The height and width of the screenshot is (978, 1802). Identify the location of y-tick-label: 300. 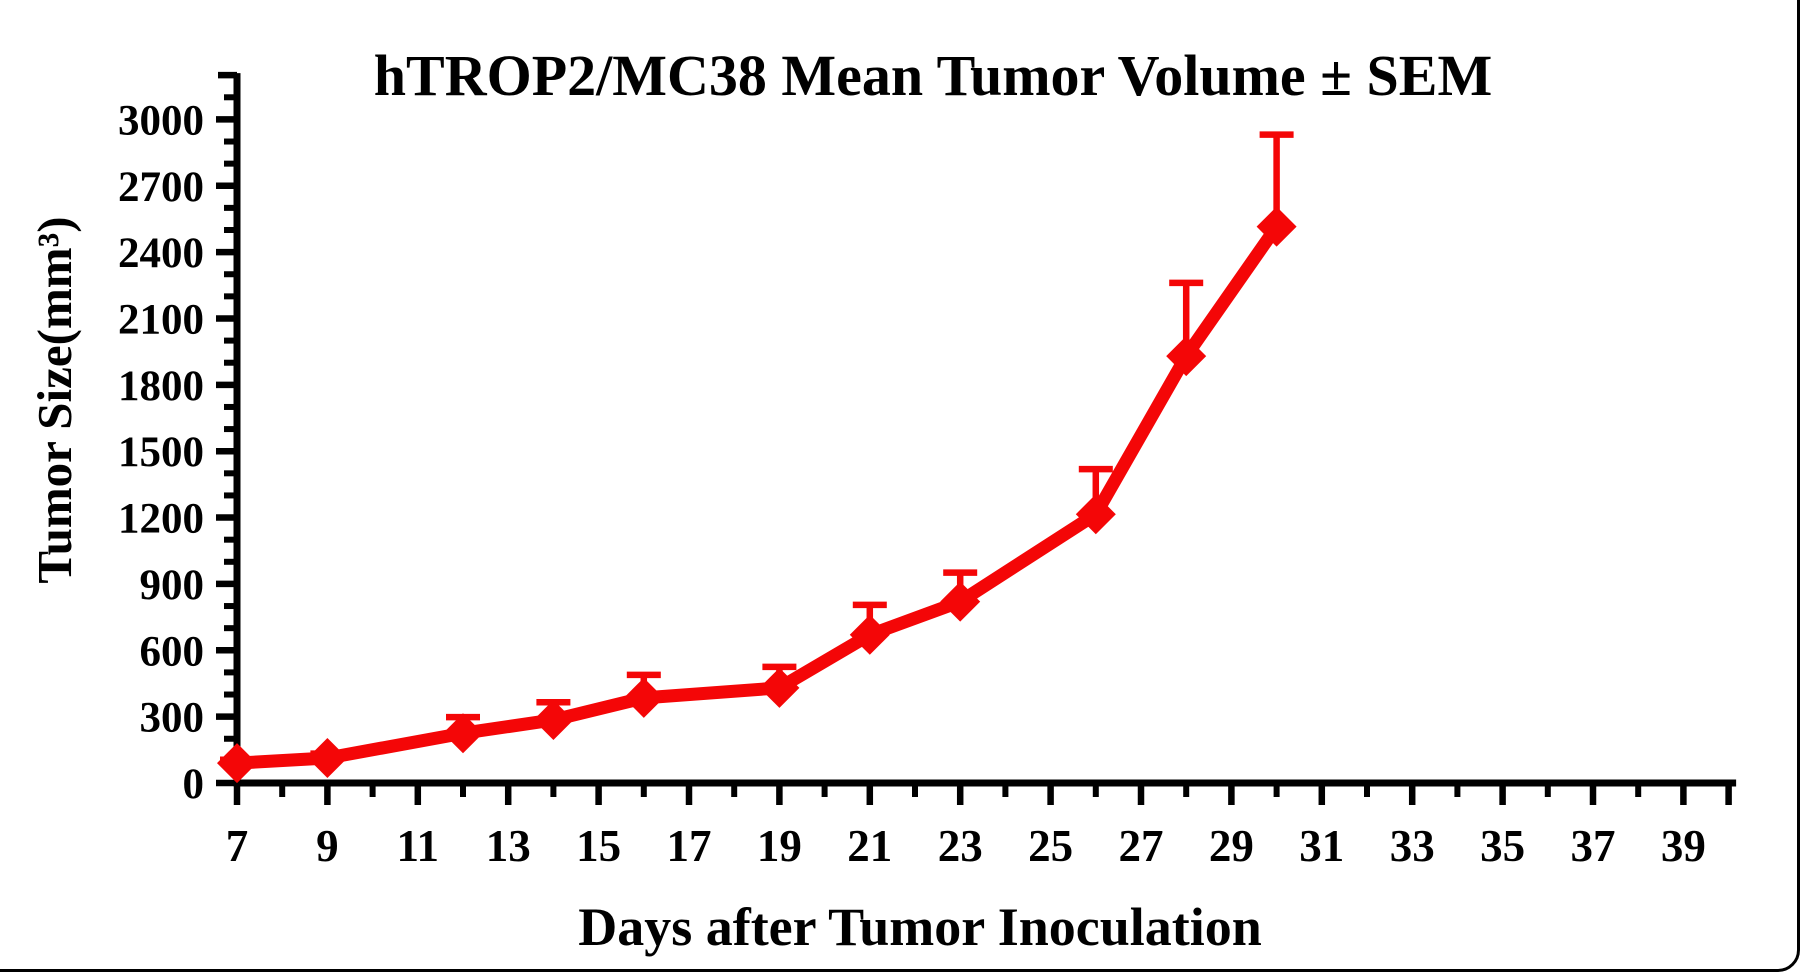
(172, 718).